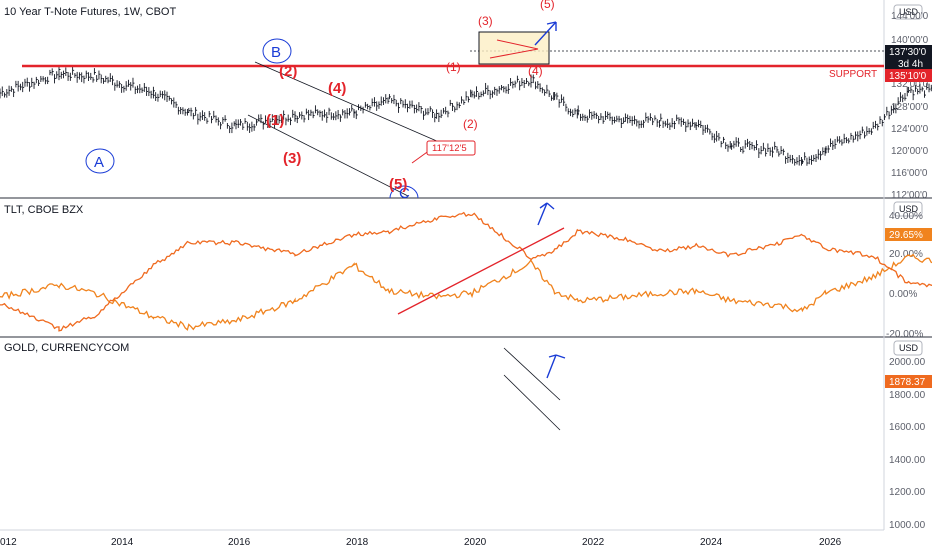 The width and height of the screenshot is (932, 550). I want to click on wave-label-2-new: (2), so click(470, 124).